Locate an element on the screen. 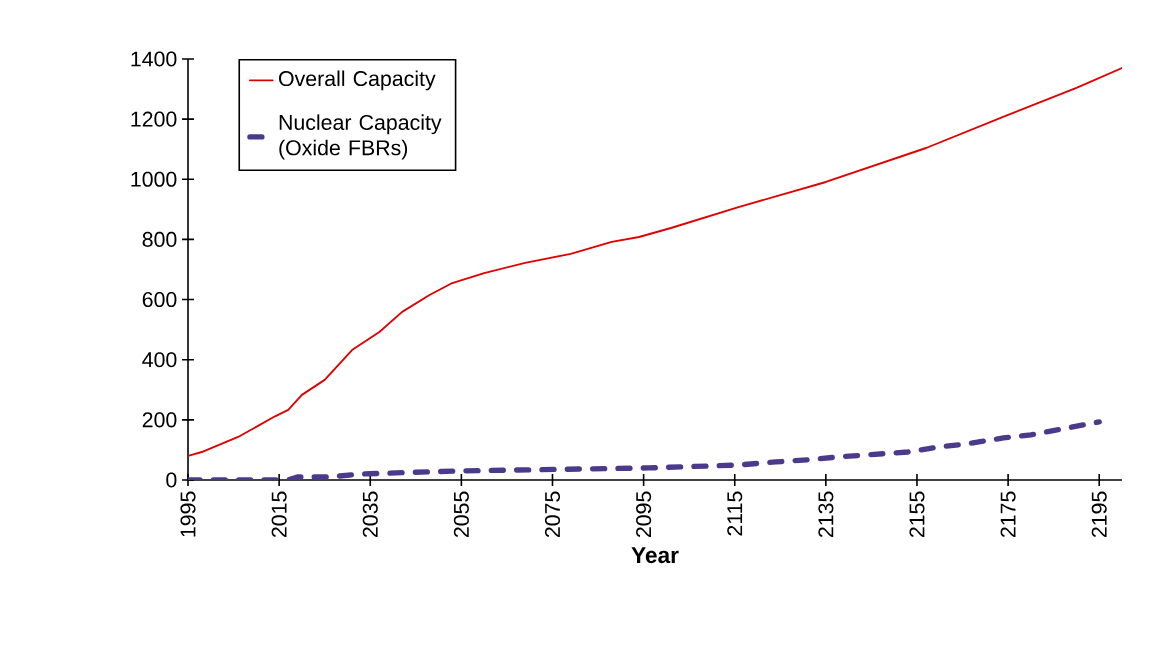 This screenshot has width=1163, height=656. y-tick-label: 400 is located at coordinates (159, 360).